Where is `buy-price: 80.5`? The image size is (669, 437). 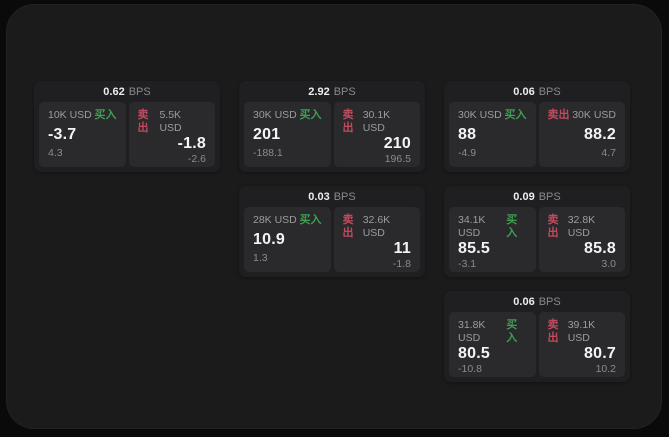 buy-price: 80.5 is located at coordinates (474, 353).